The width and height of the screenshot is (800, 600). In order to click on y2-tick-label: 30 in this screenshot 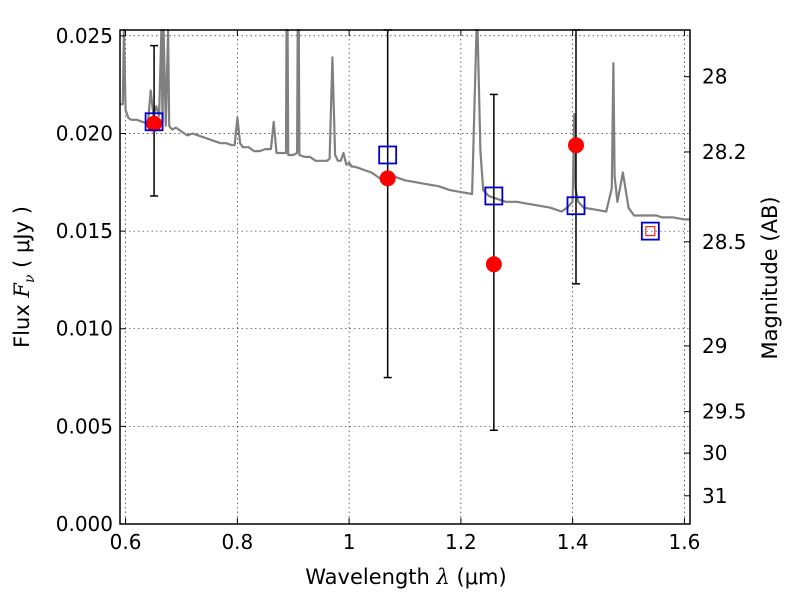, I will do `click(714, 453)`.